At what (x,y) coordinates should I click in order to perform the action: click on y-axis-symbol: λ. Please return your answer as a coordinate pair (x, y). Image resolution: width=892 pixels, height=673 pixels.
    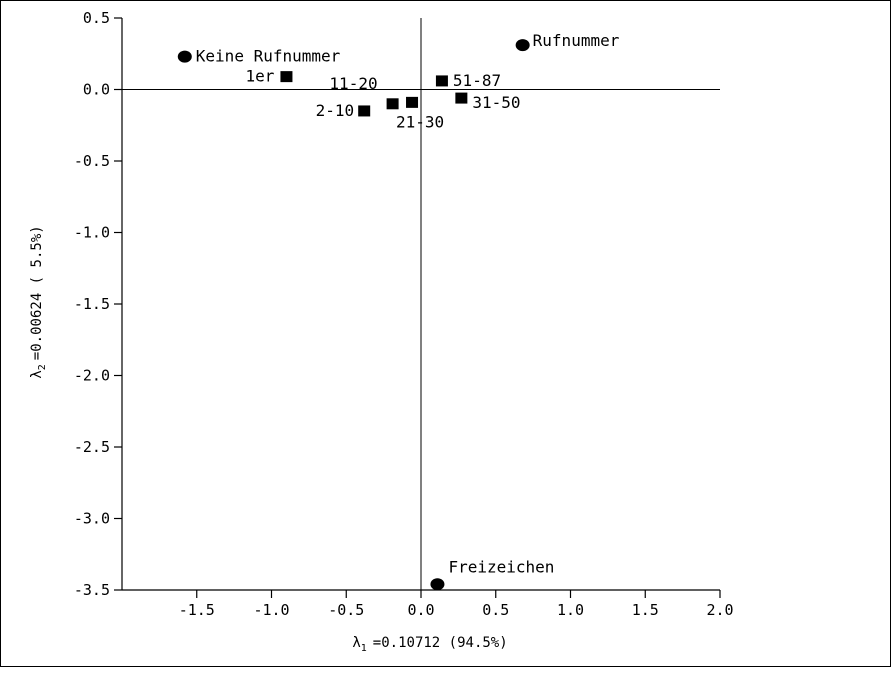
    Looking at the image, I should click on (37, 374).